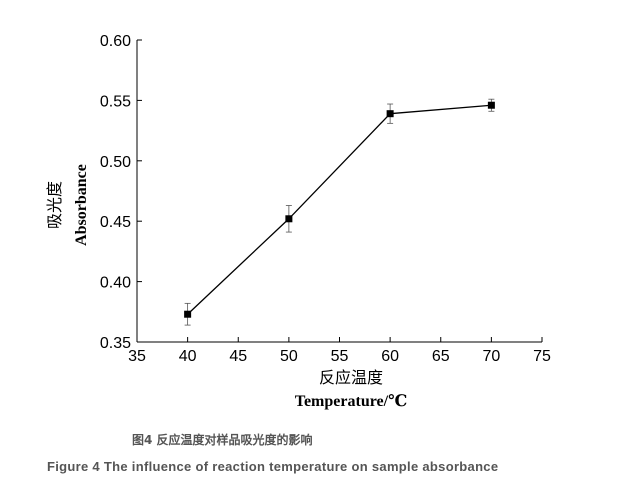  I want to click on y-tick-label: 0.40, so click(115, 283).